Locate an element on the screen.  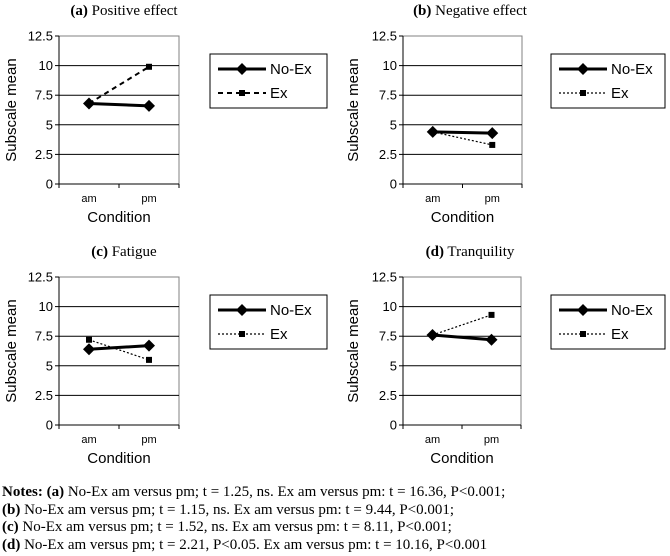
chart-title-text: Fatigue is located at coordinates (132, 252).